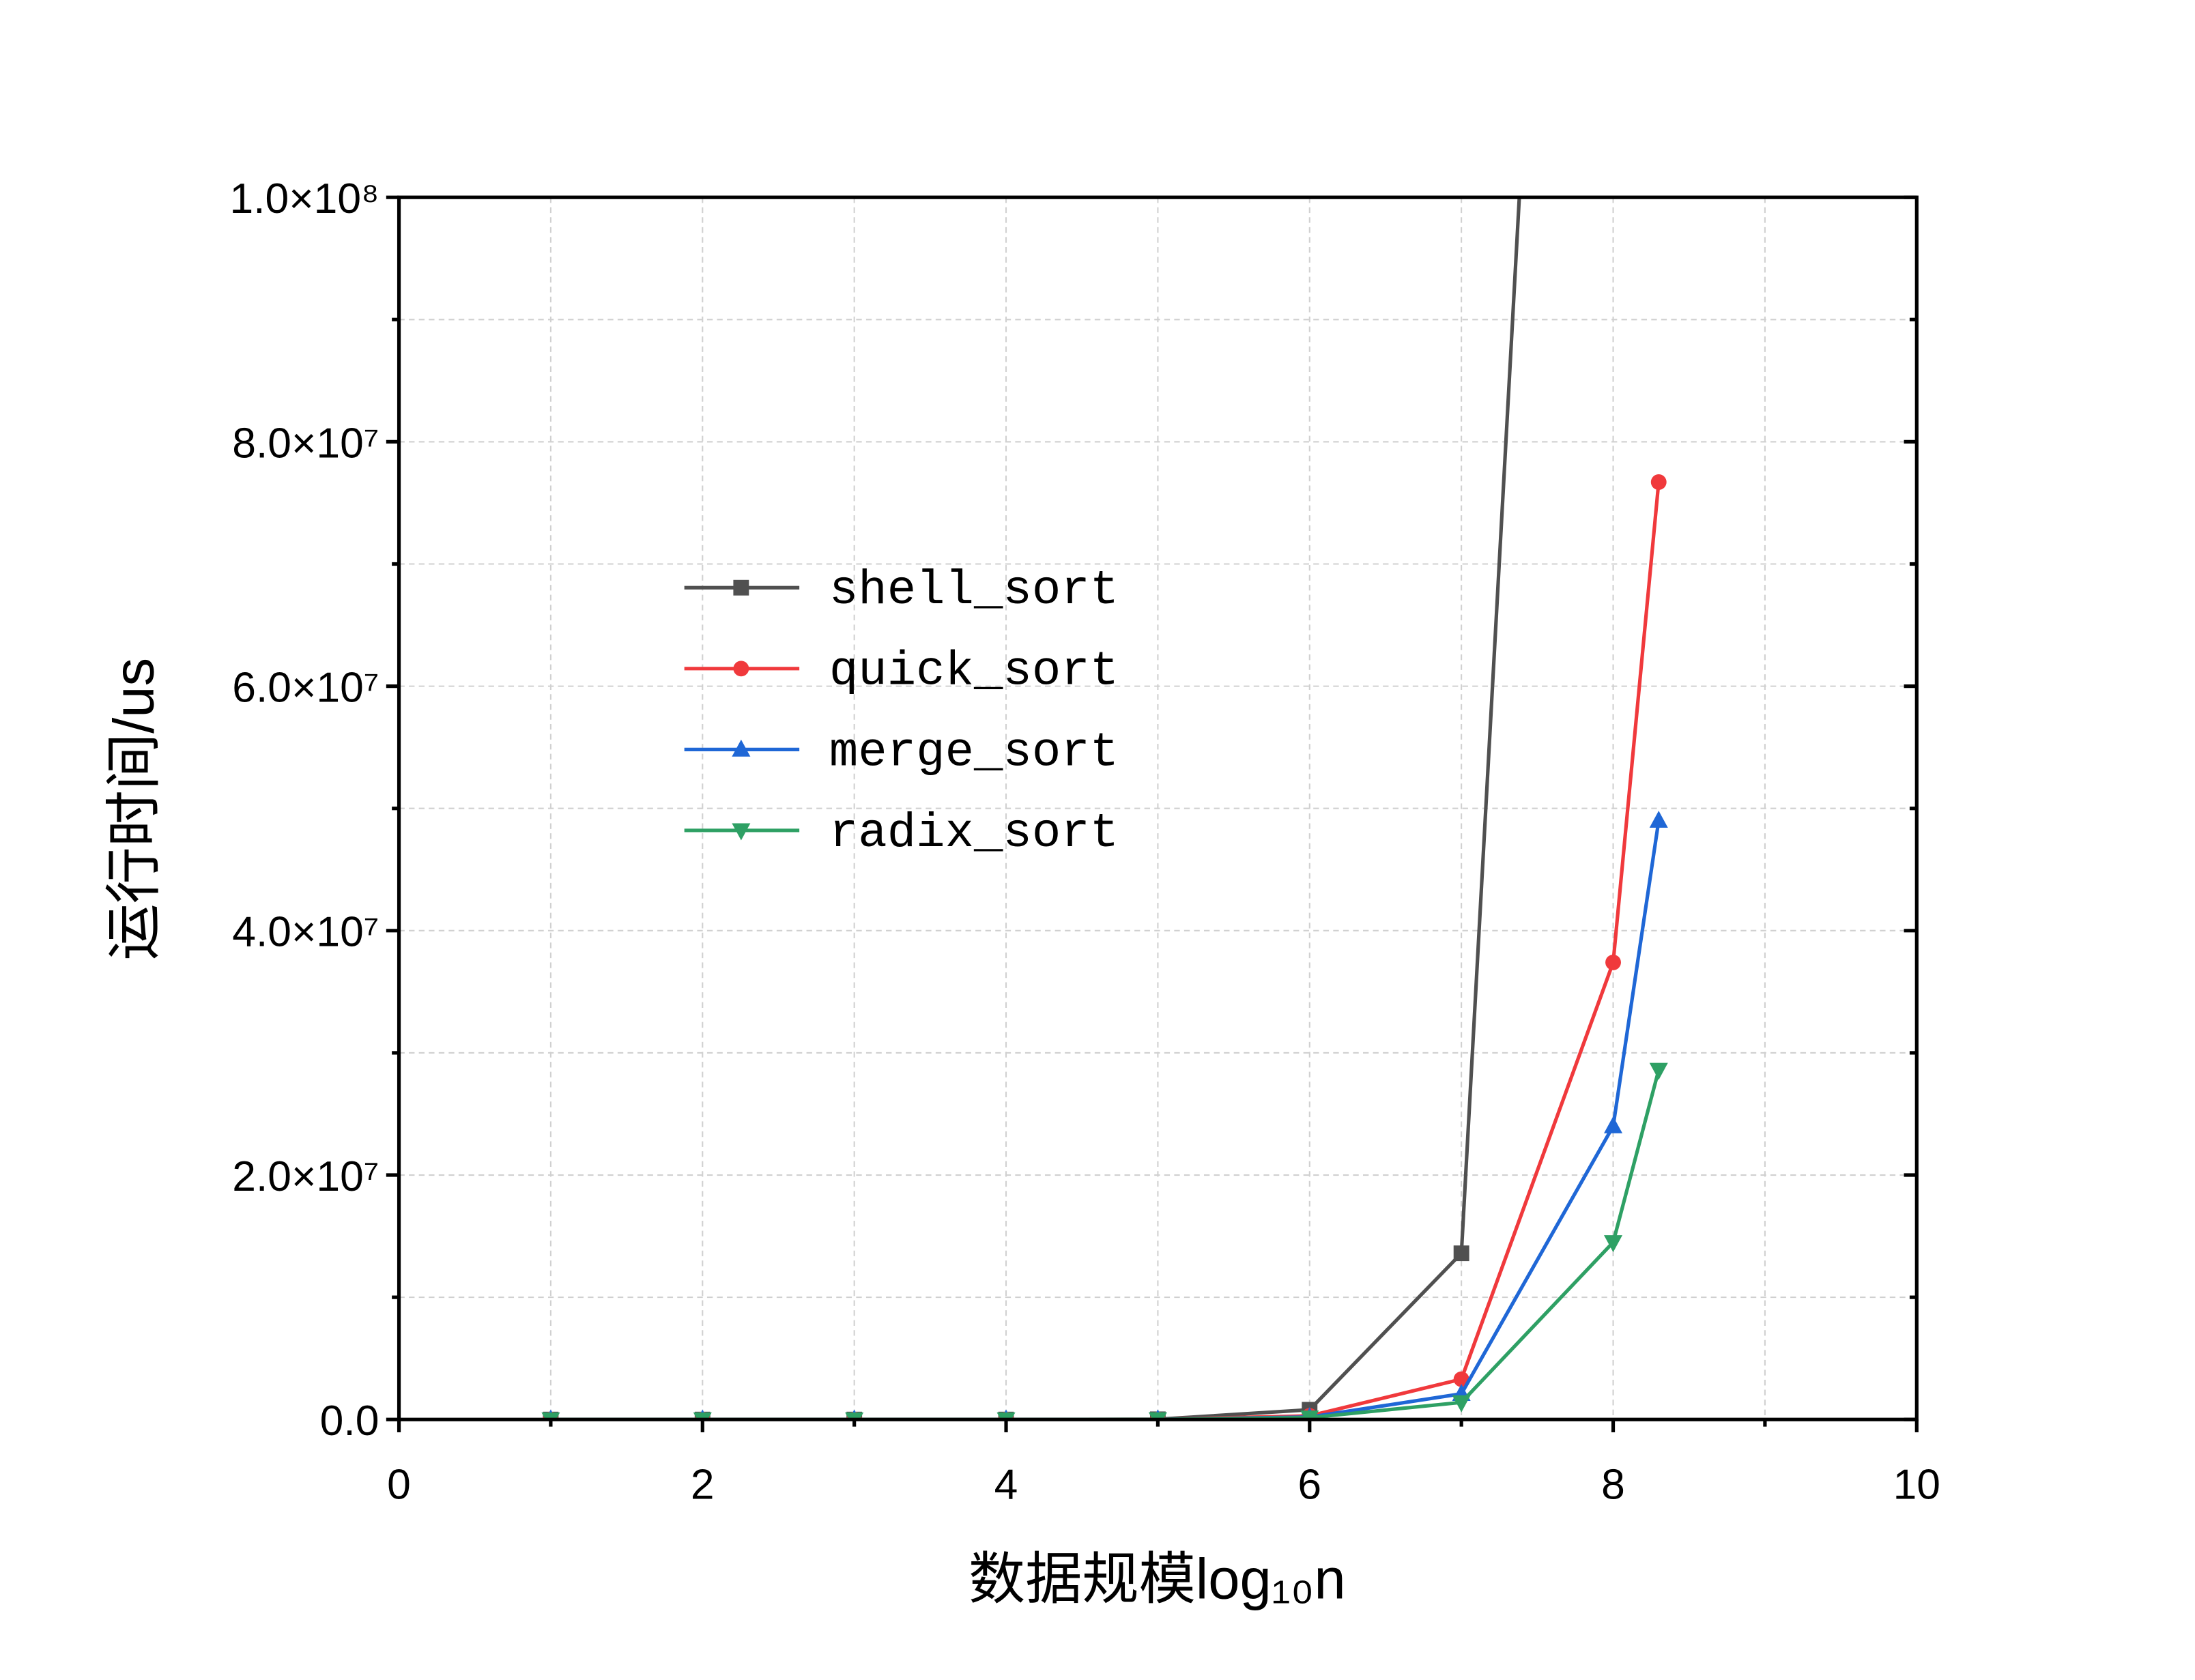  I want to click on x-tick-label: 6, so click(1309, 1486).